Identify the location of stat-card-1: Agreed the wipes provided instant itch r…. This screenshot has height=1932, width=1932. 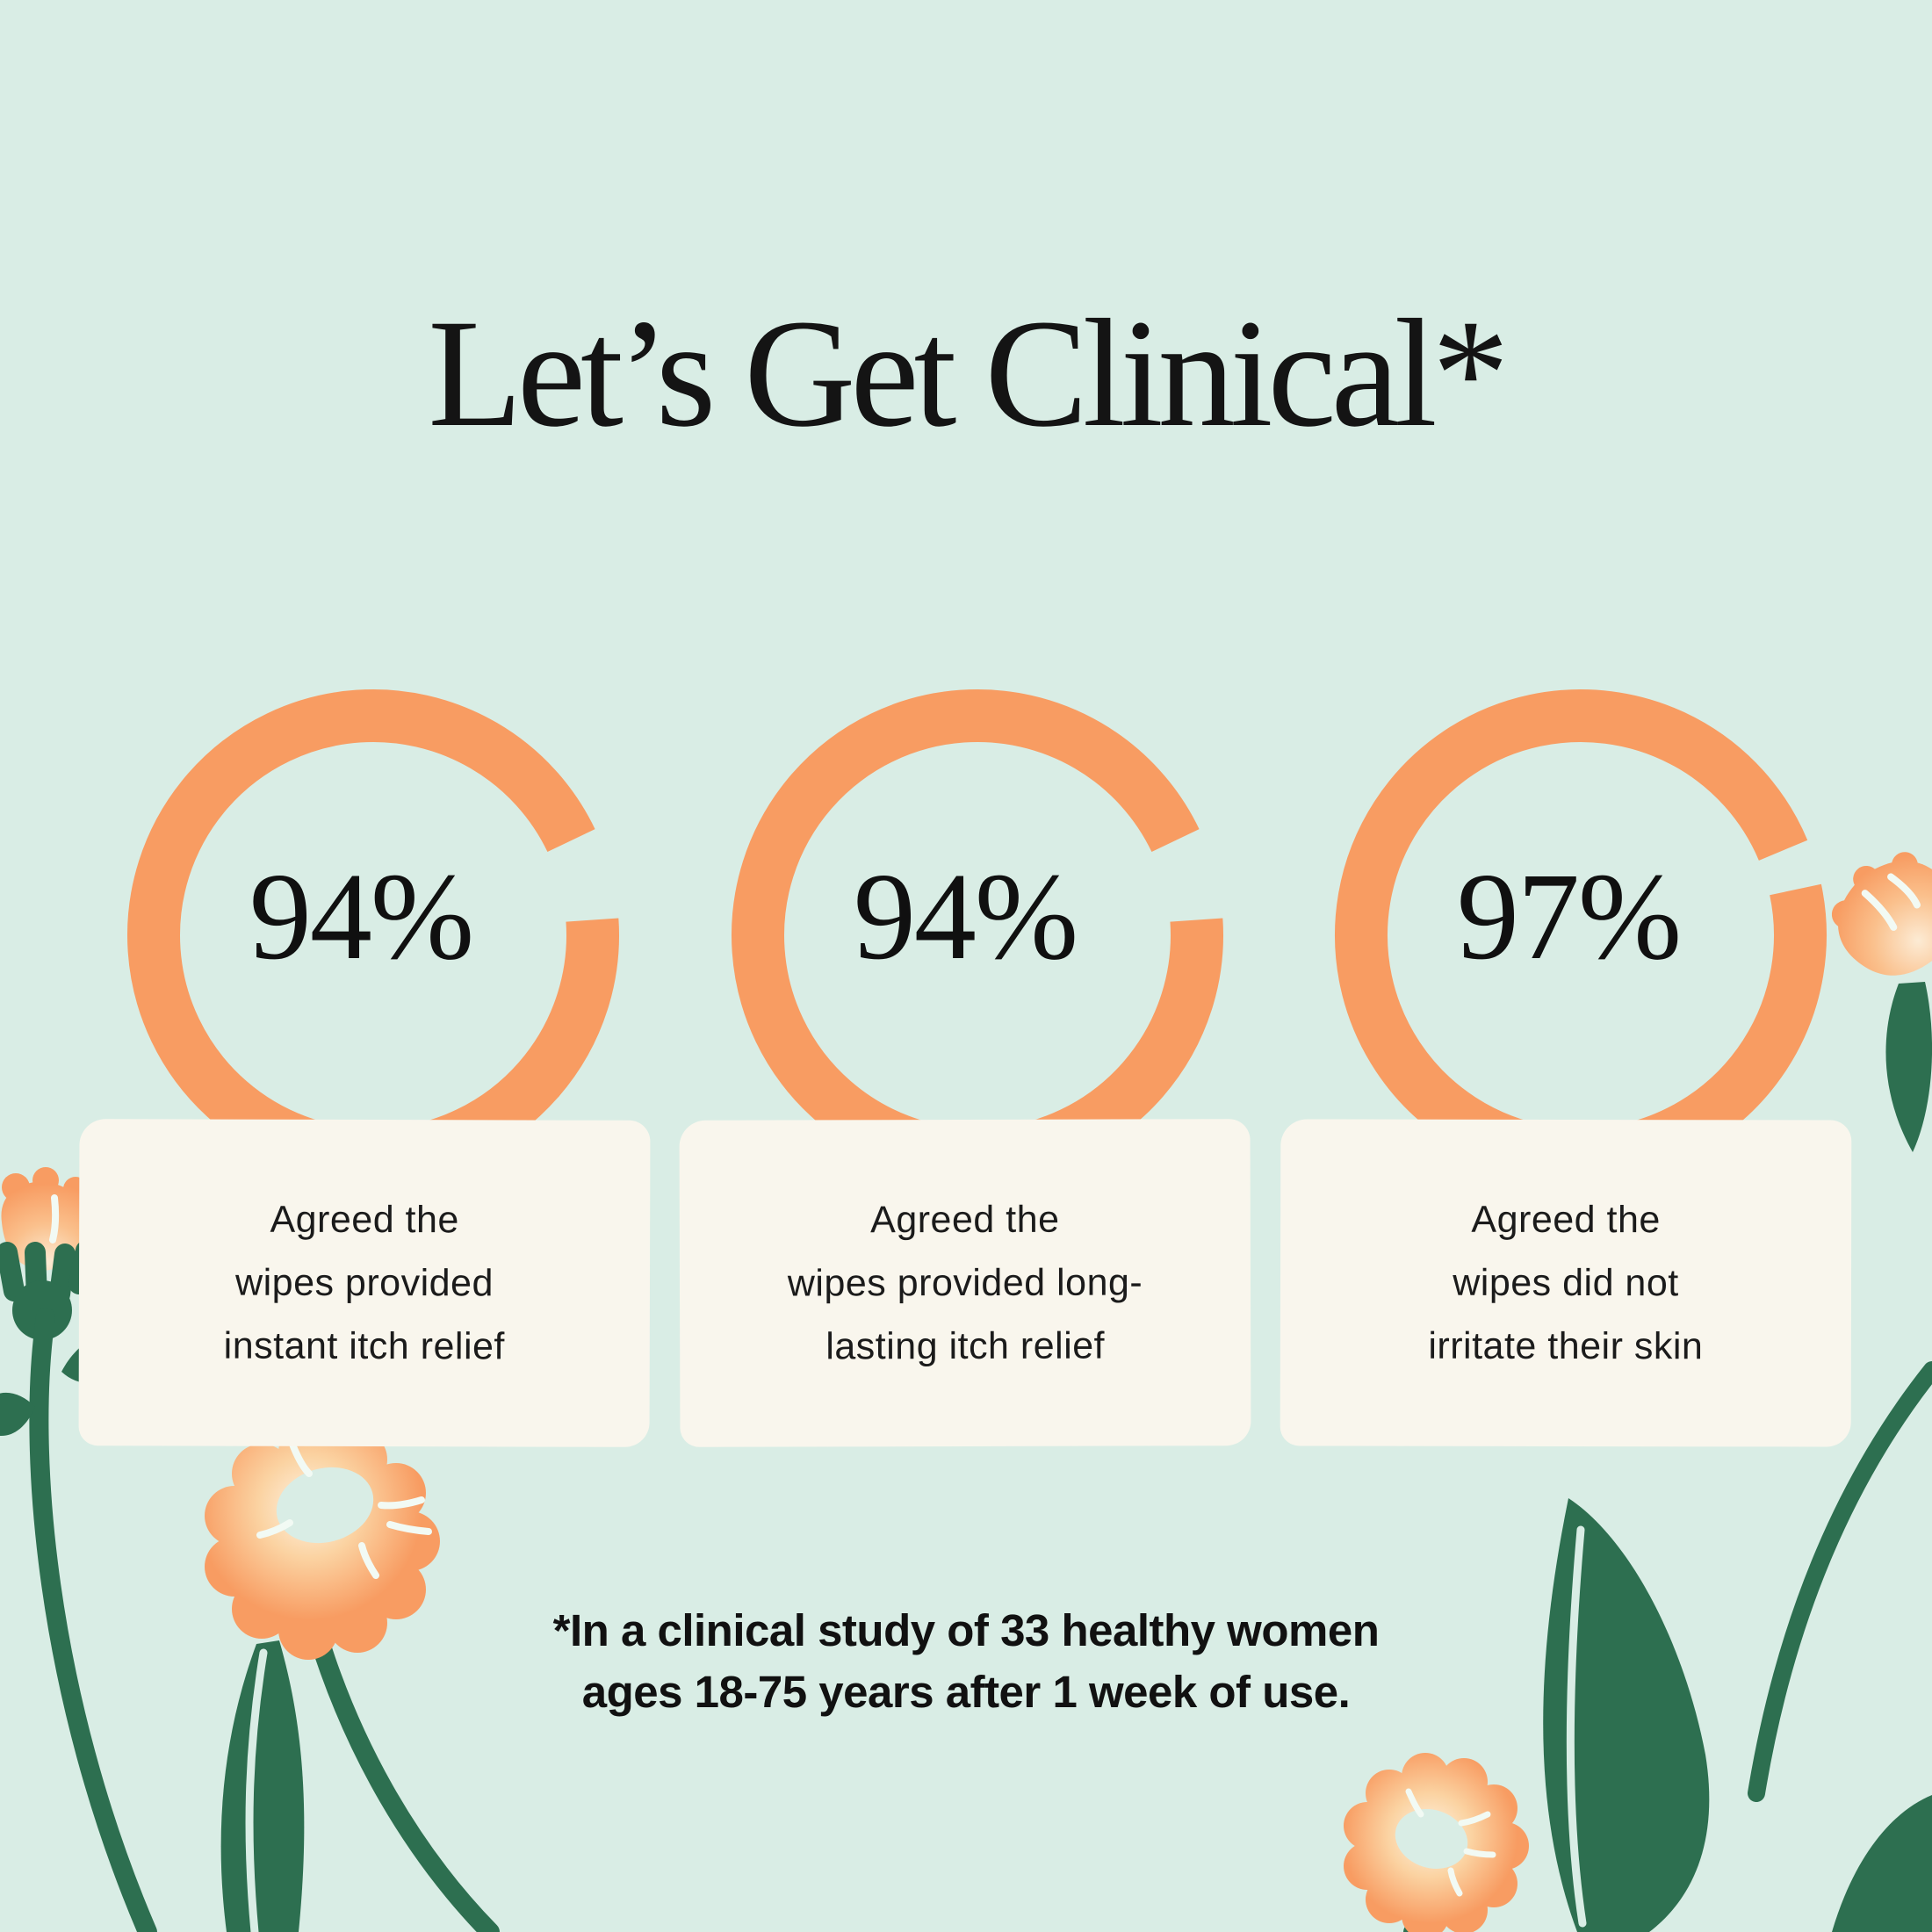
(365, 1283).